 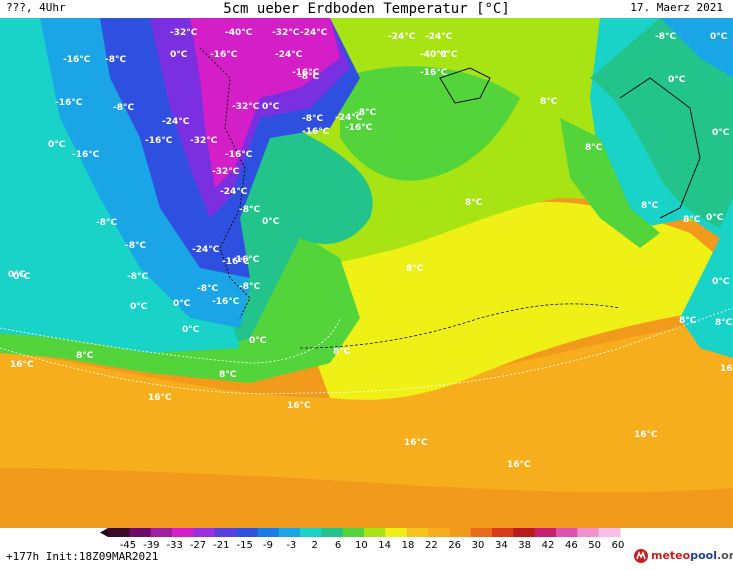 I want to click on coastline-south, so click(x=460, y=326).